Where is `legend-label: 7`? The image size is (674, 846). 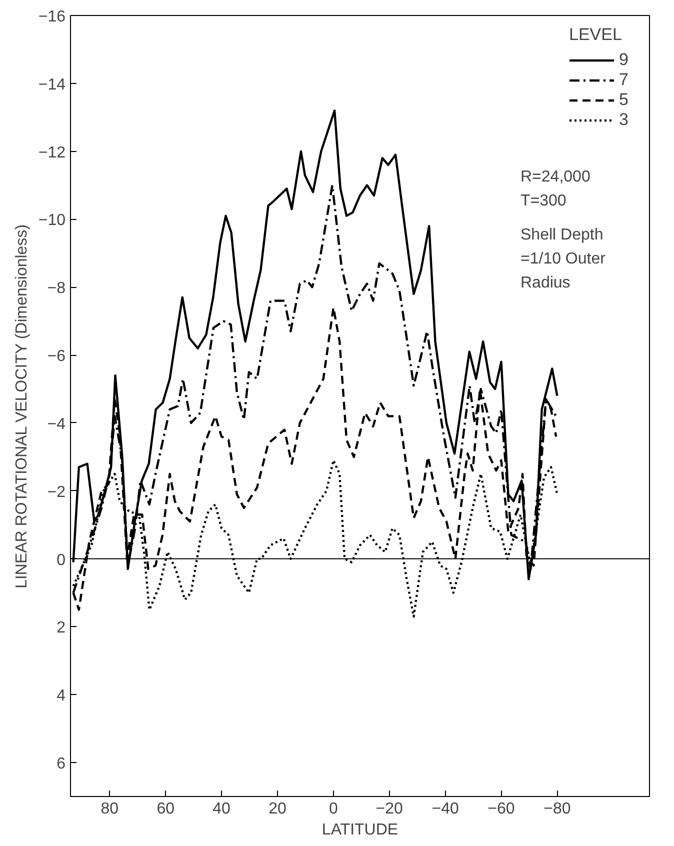
legend-label: 7 is located at coordinates (624, 80).